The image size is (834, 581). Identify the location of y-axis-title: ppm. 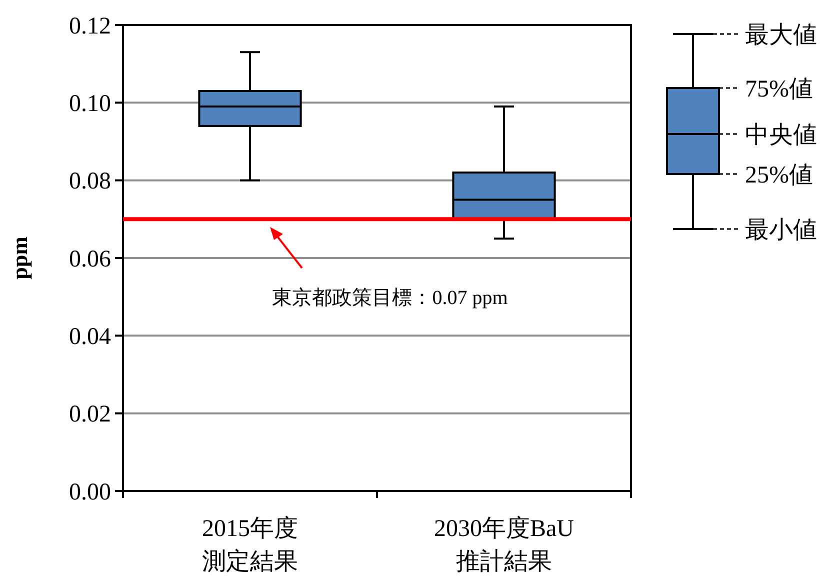
(19, 258).